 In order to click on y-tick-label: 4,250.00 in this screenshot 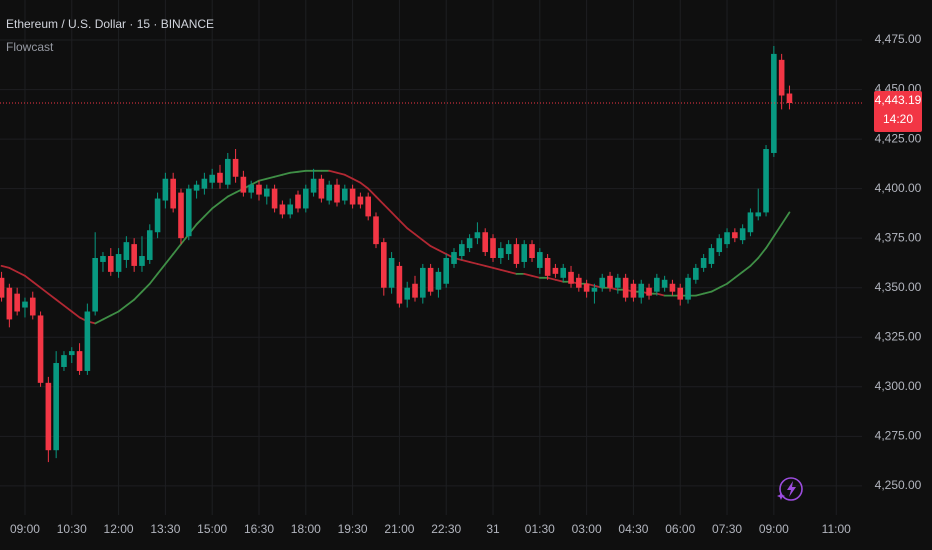, I will do `click(898, 485)`.